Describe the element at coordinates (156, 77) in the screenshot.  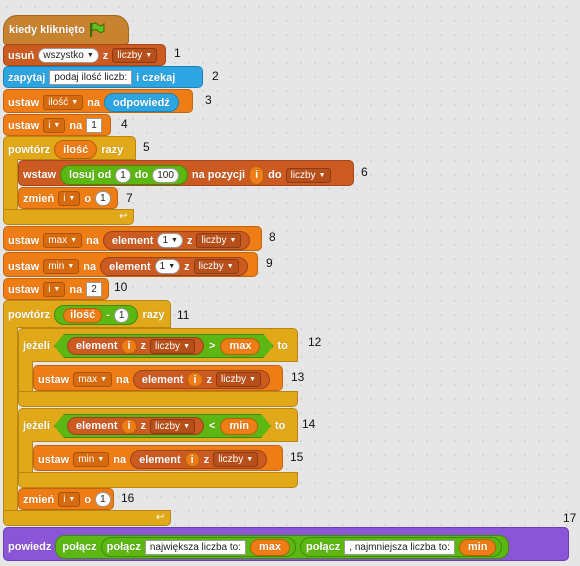
I see `block-keyword: i czekaj` at that location.